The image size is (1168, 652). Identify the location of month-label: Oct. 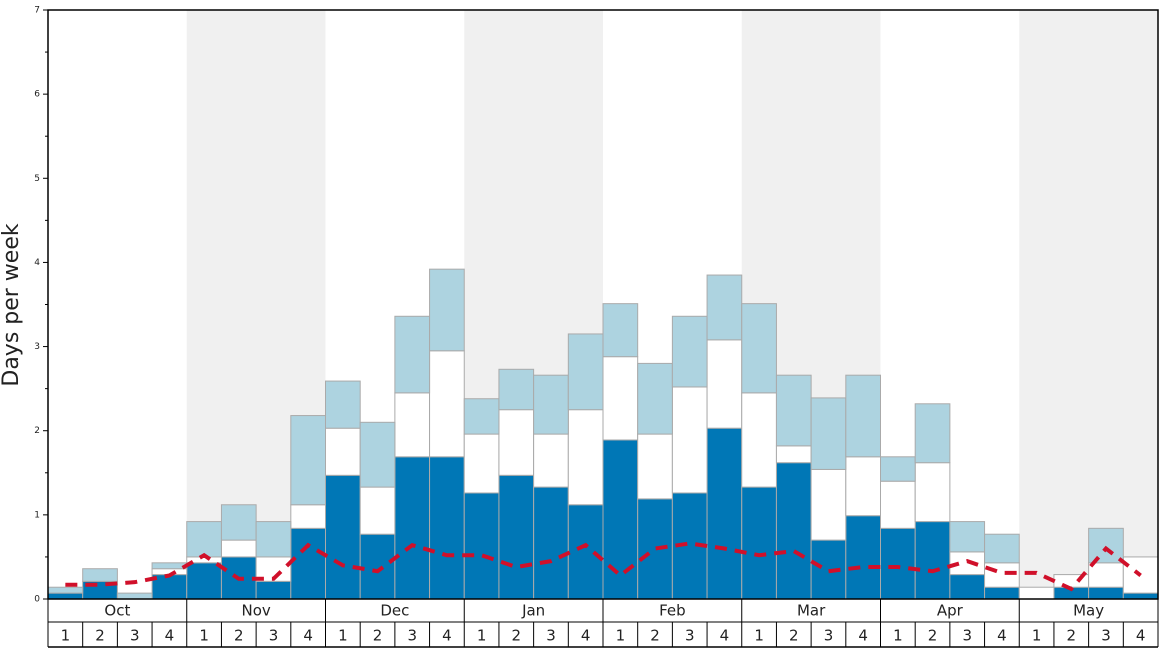
(117, 611).